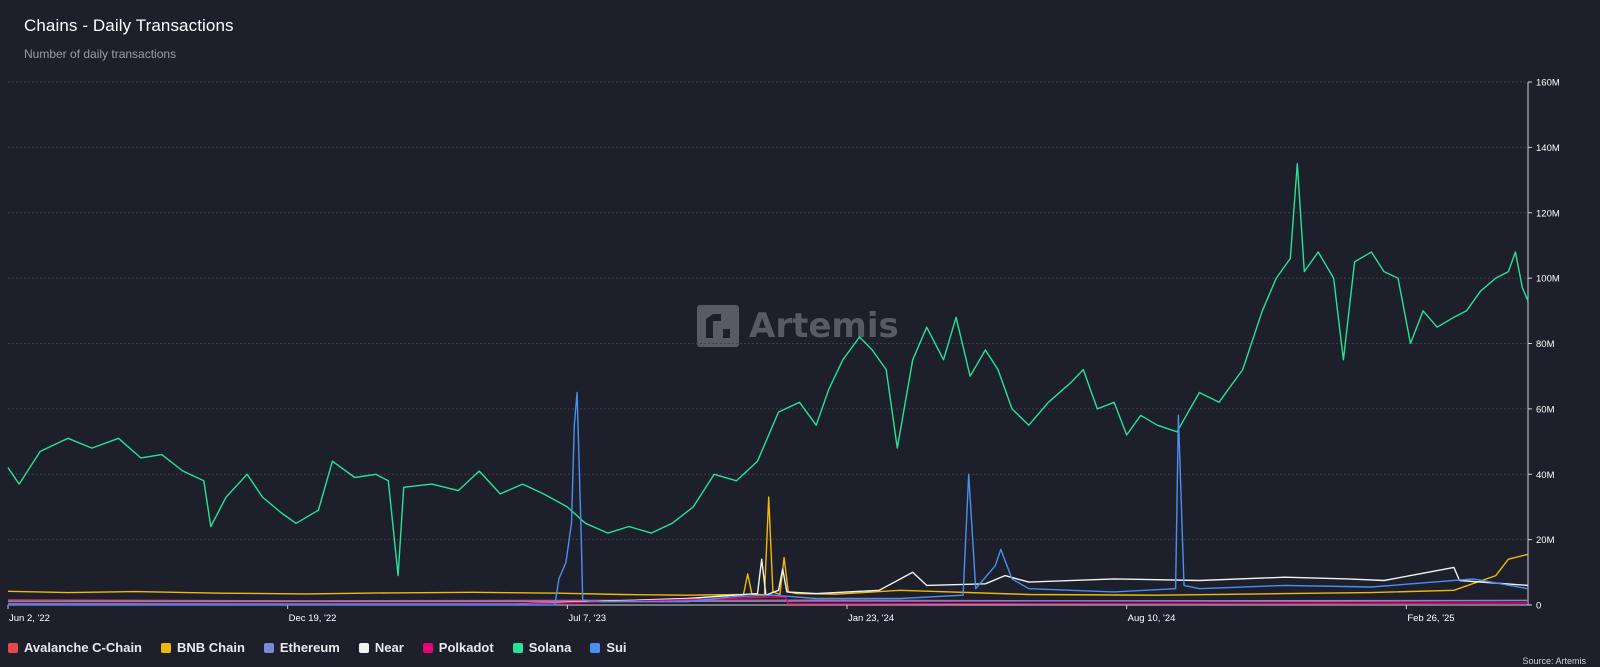  I want to click on x-tick-label: Jul 7, '23, so click(587, 618).